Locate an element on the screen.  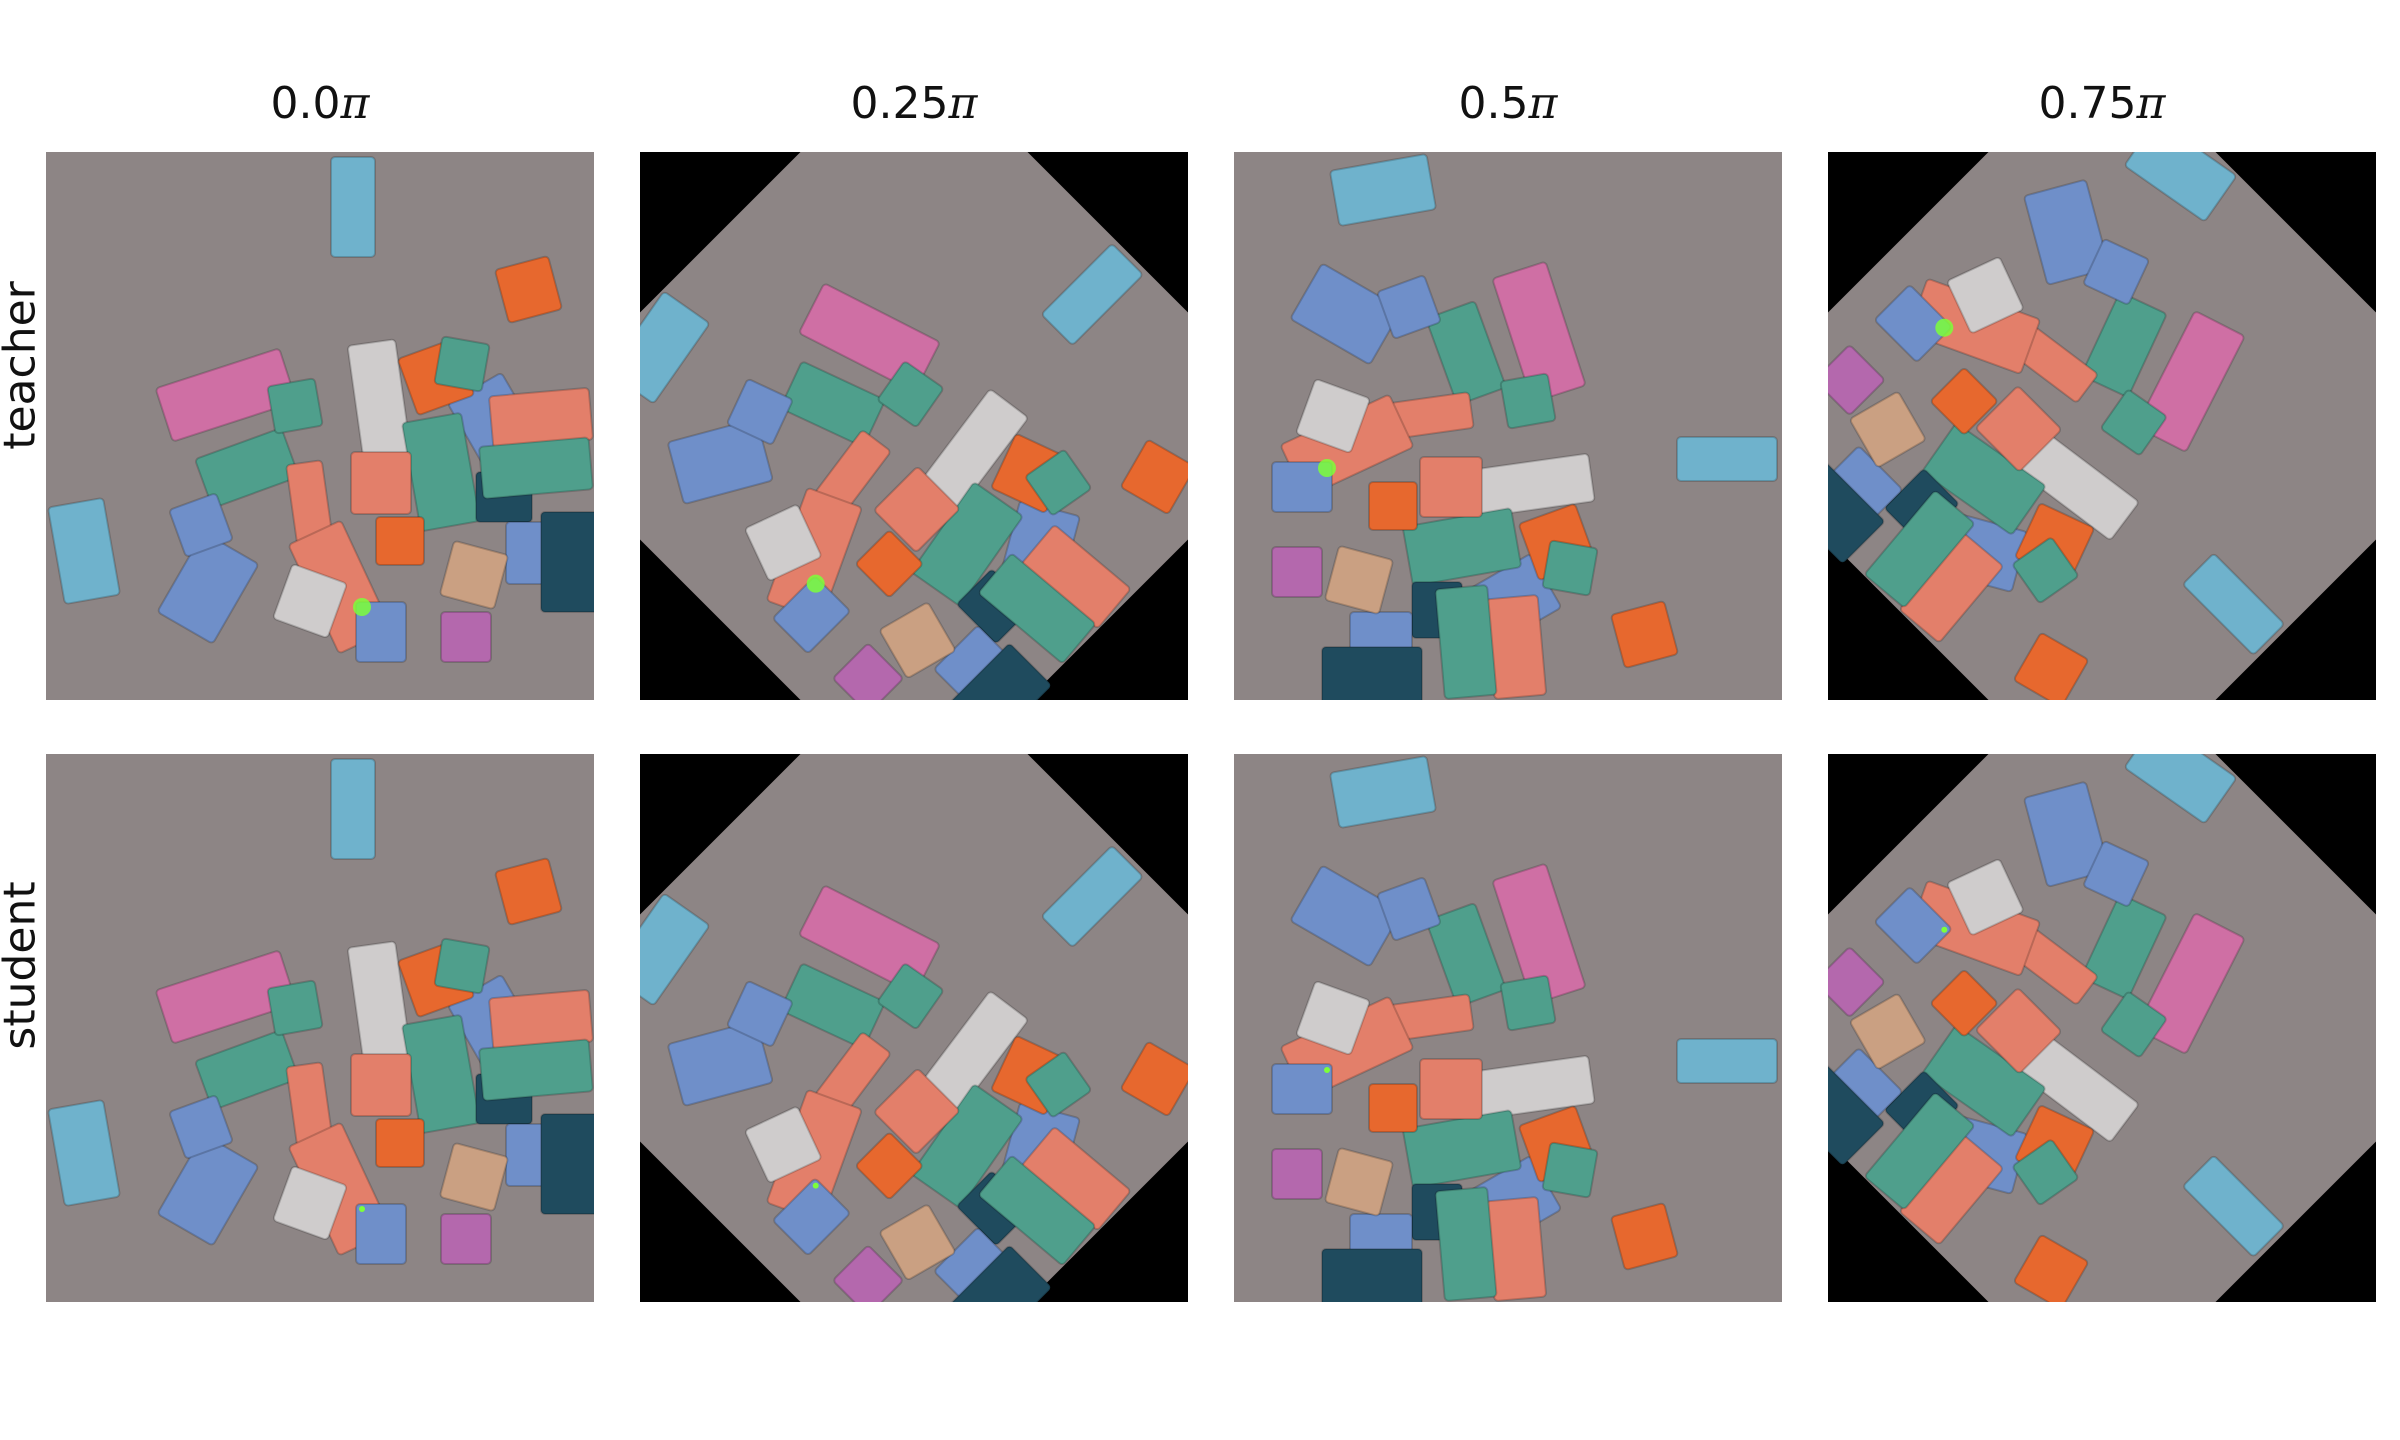
row-label-teacher: teacher is located at coordinates (23, 365).